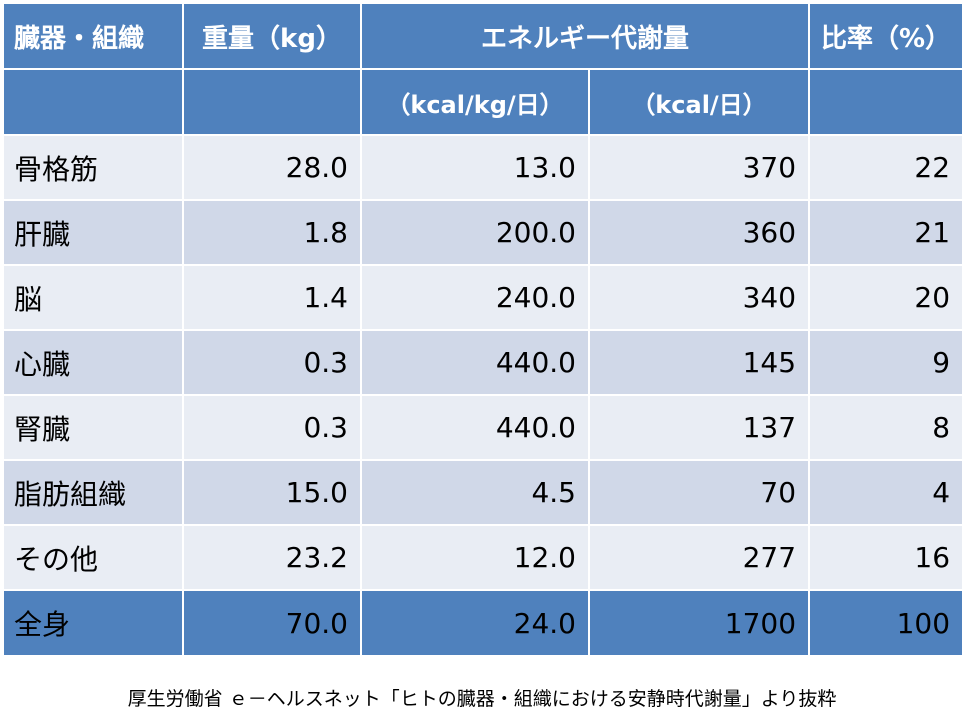 This screenshot has height=726, width=964. What do you see at coordinates (886, 557) in the screenshot?
I see `ratio-cell: 16` at bounding box center [886, 557].